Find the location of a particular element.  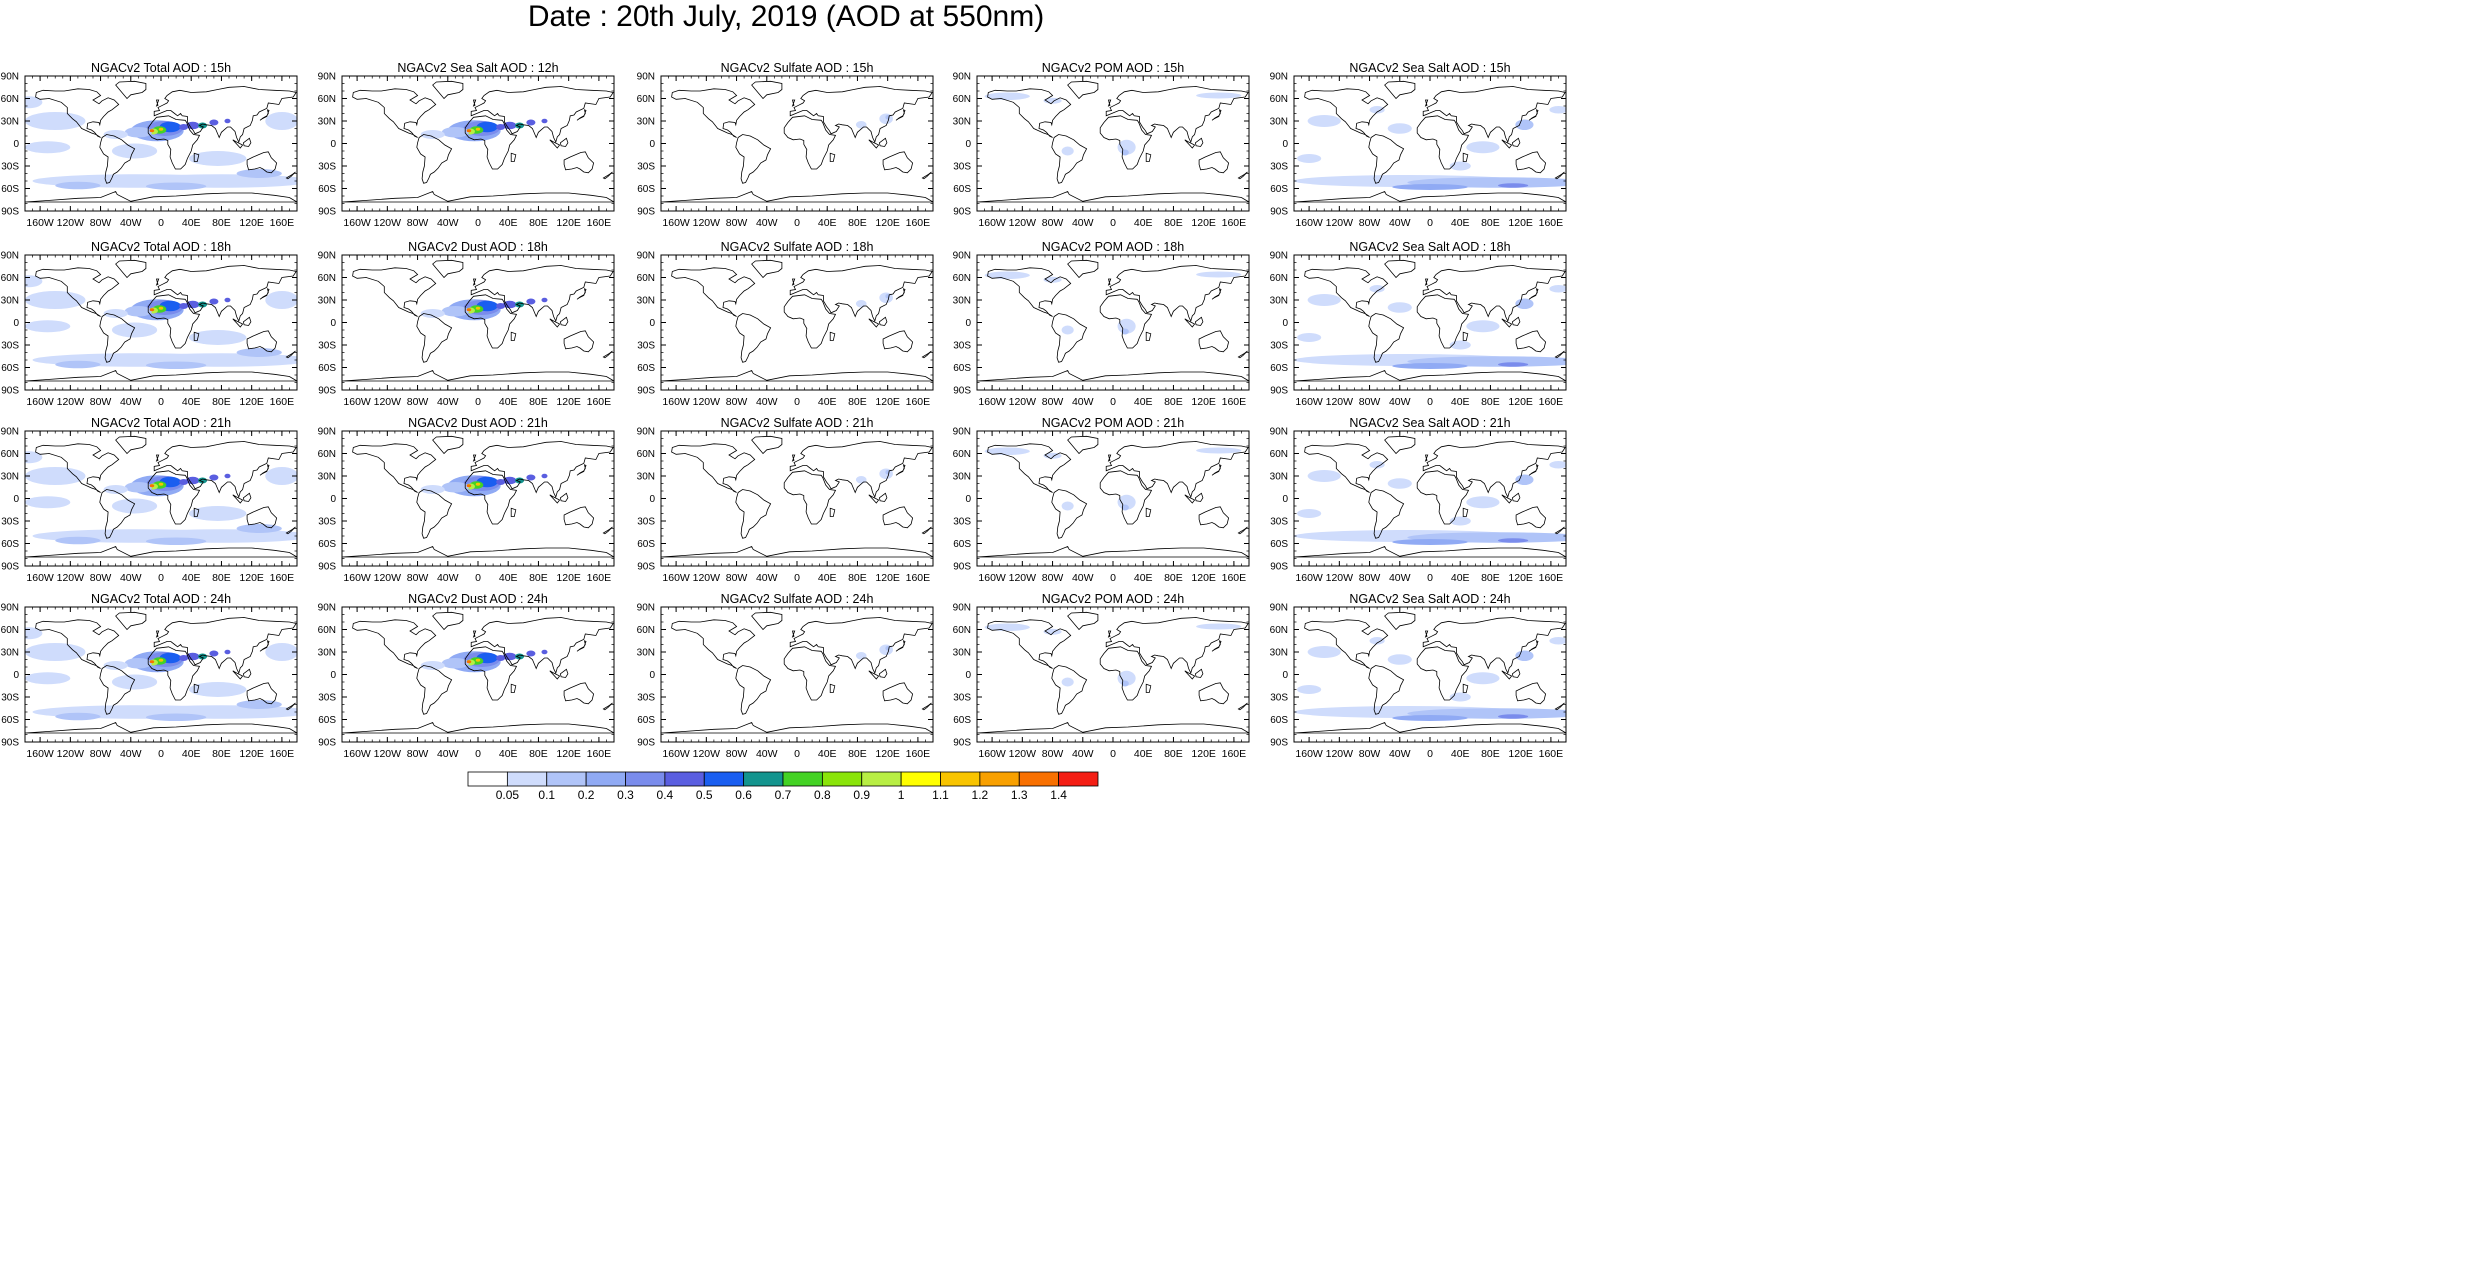

lon-tick-label: 120E is located at coordinates (568, 754).